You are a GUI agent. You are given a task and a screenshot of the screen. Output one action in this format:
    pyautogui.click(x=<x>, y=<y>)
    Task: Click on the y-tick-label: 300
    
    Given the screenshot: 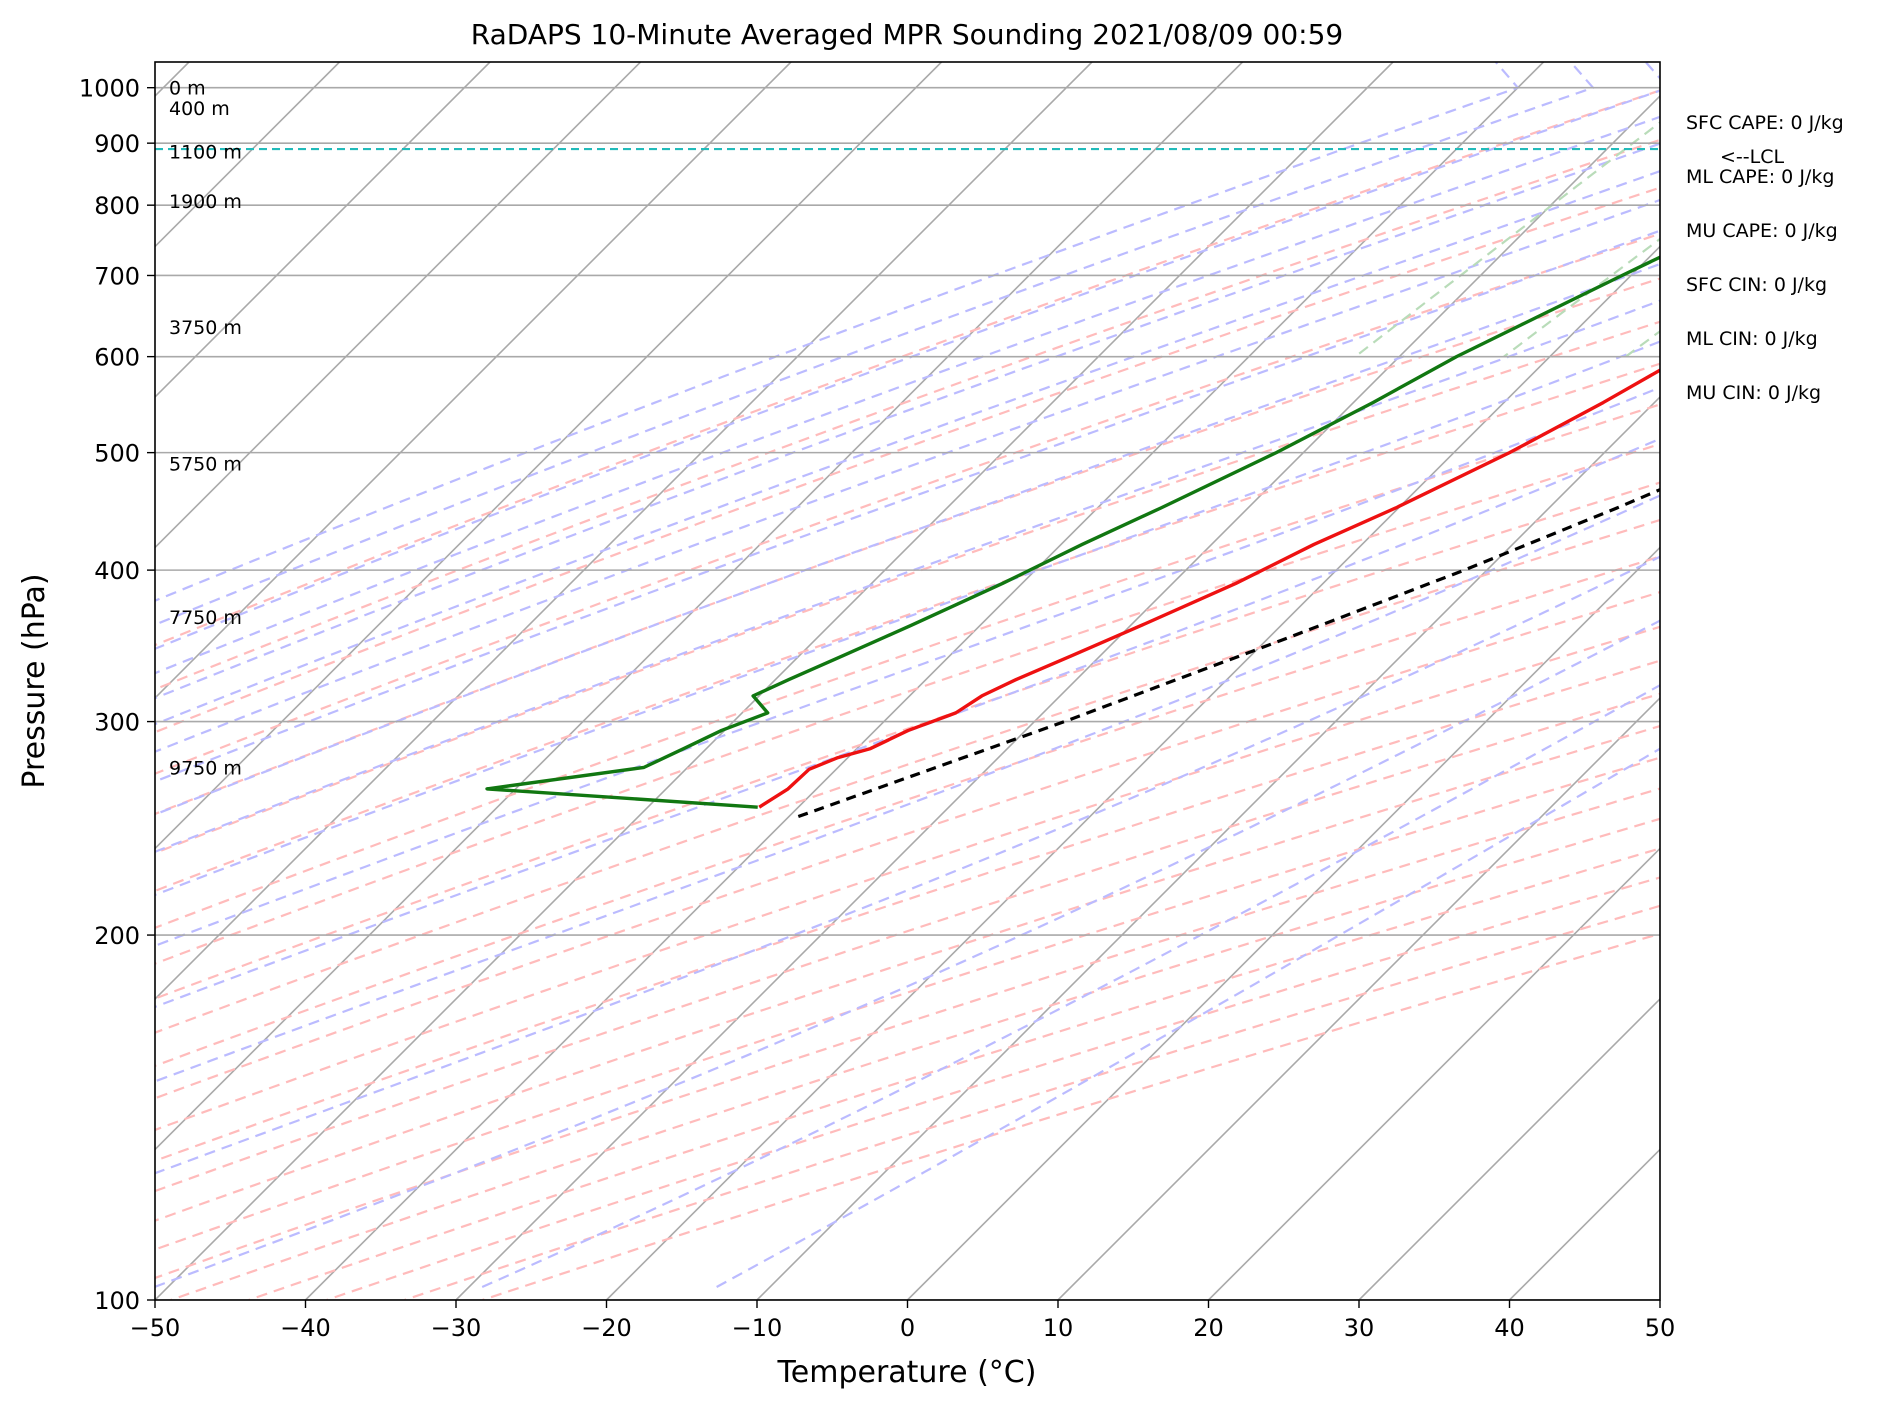 What is the action you would take?
    pyautogui.click(x=117, y=723)
    